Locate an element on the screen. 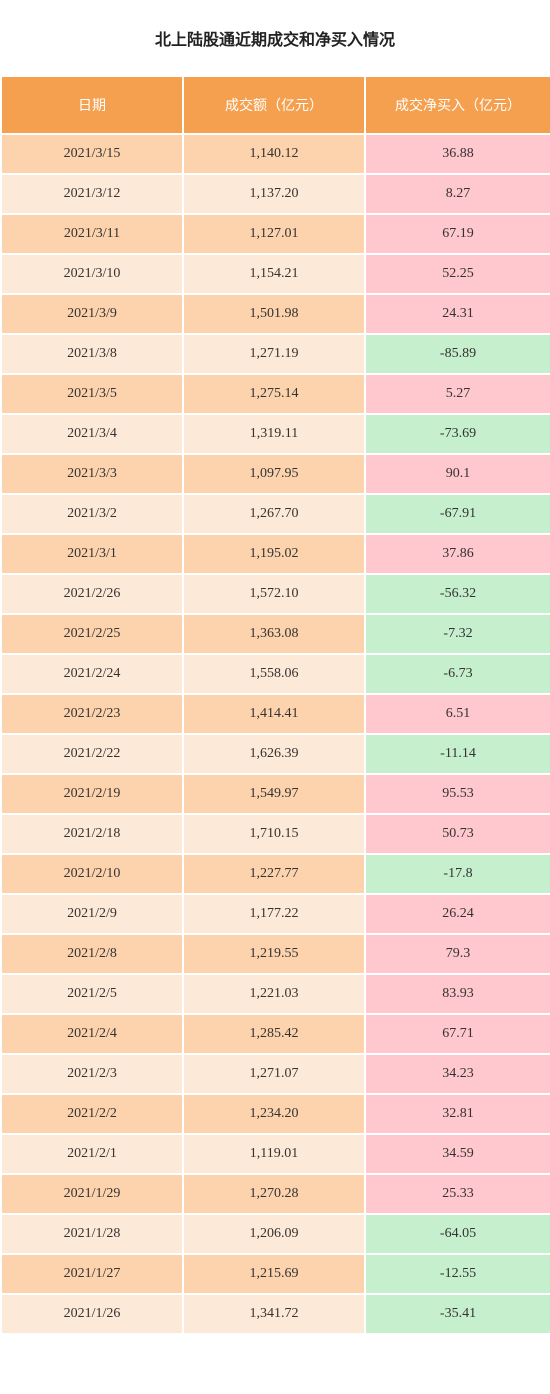  table-row: 2021/3/10 1,154.21 52.25 is located at coordinates (275, 274).